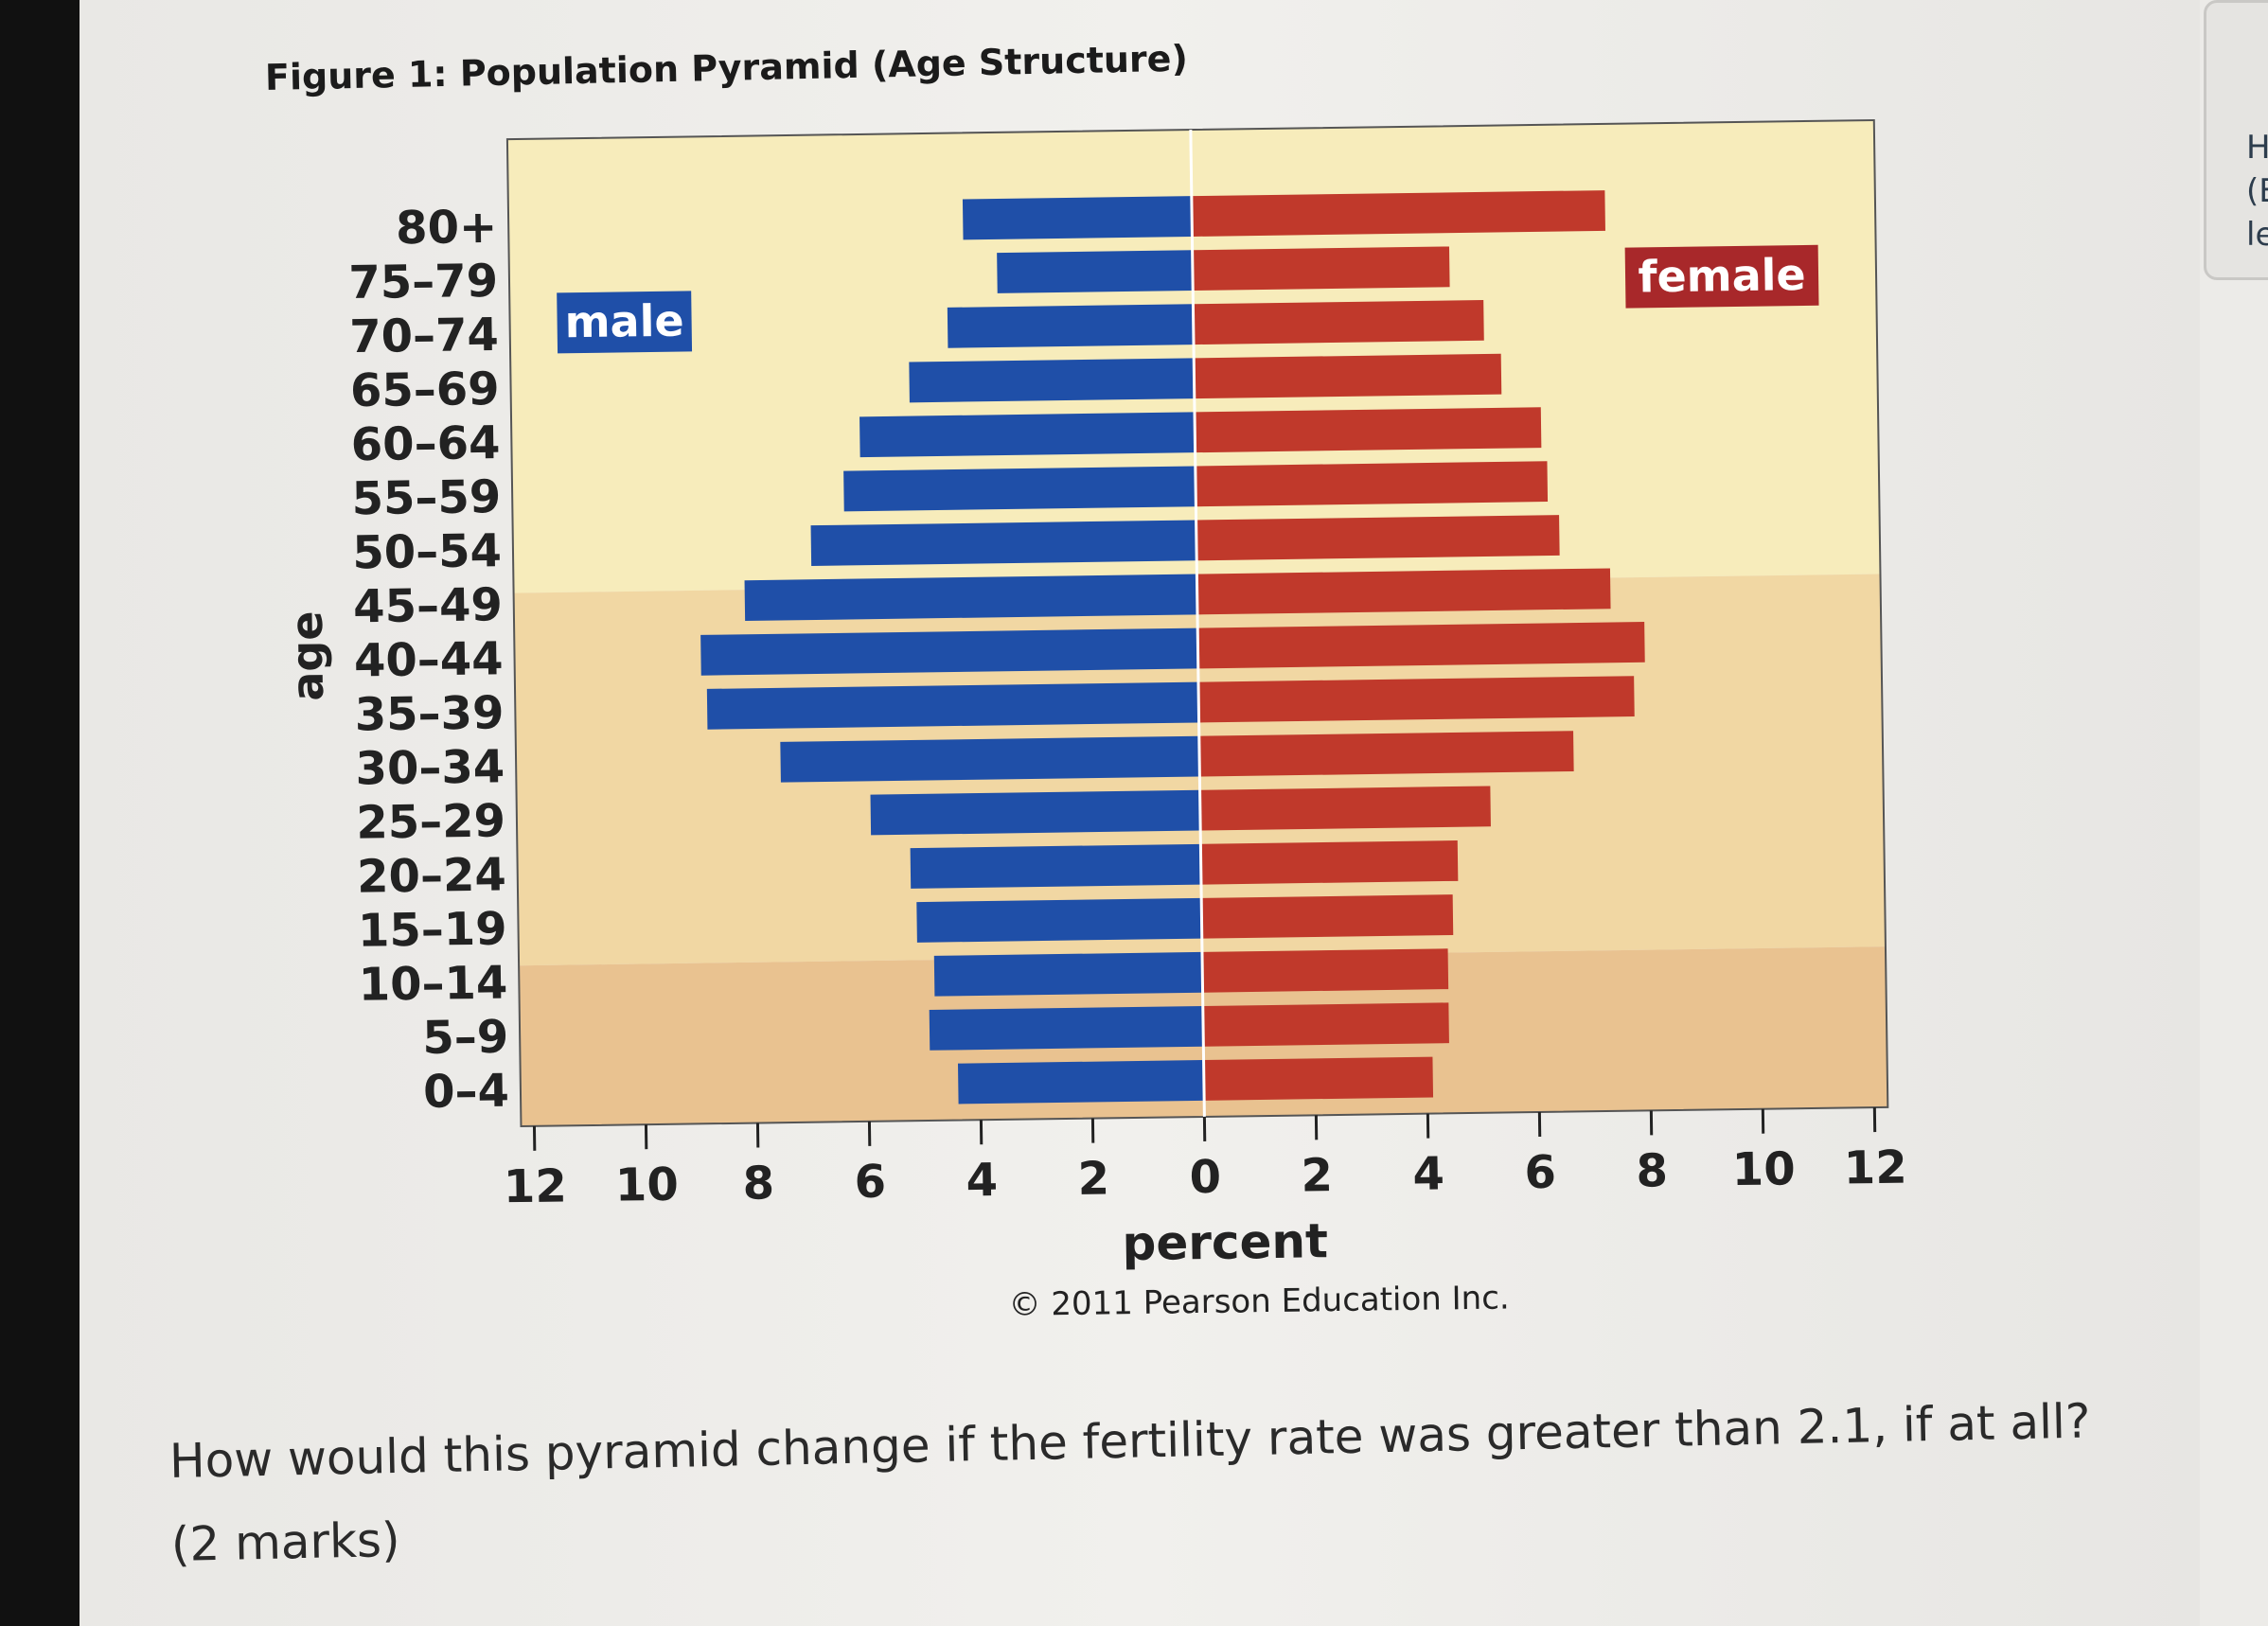 The height and width of the screenshot is (1626, 2268). Describe the element at coordinates (1225, 1242) in the screenshot. I see `x-axis-label: percent` at that location.